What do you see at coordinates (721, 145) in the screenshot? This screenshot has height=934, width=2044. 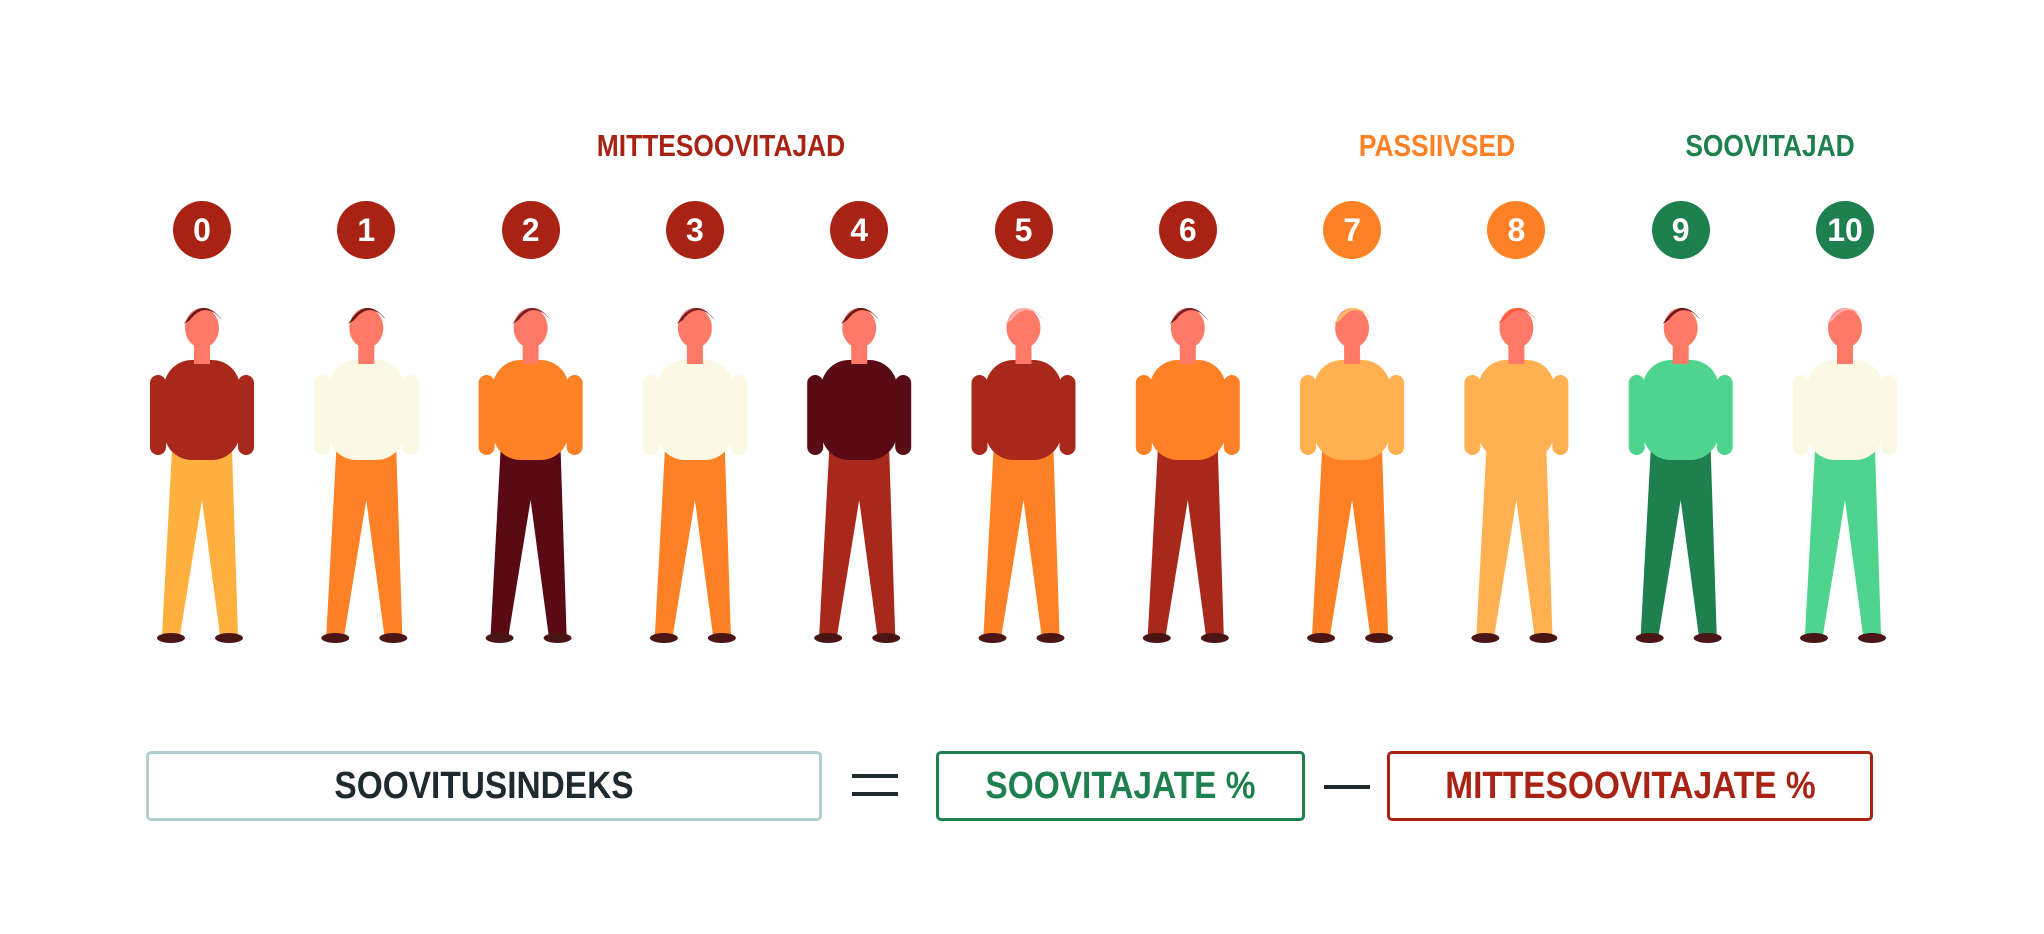 I see `group-label-detractors: MITTESOOVITAJAD` at bounding box center [721, 145].